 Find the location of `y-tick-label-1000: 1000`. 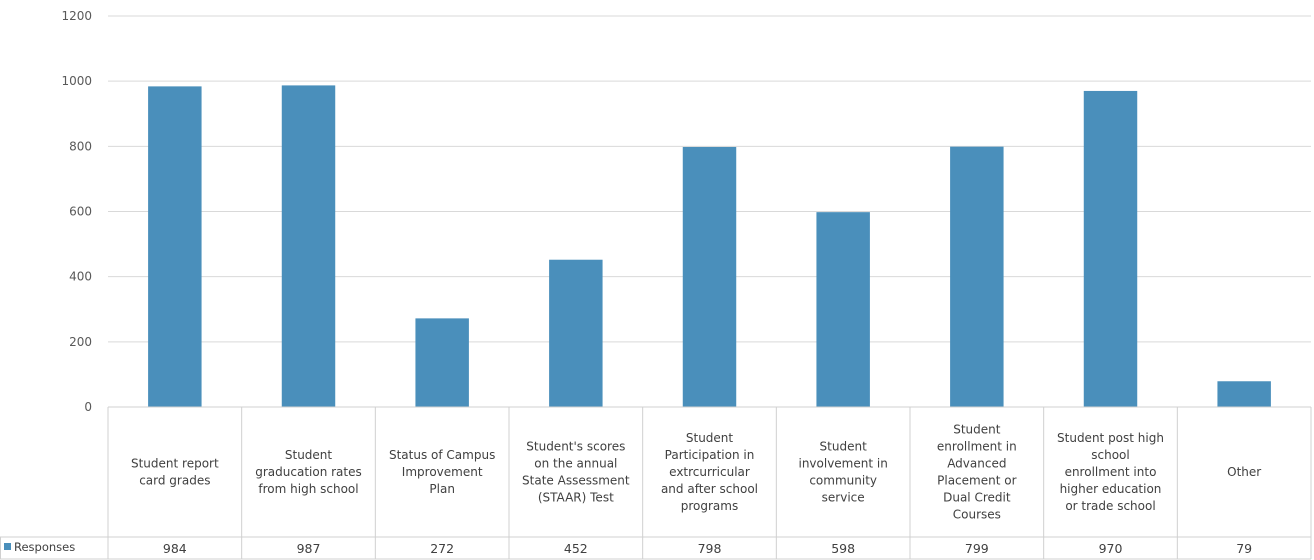

y-tick-label-1000: 1000 is located at coordinates (76, 81).